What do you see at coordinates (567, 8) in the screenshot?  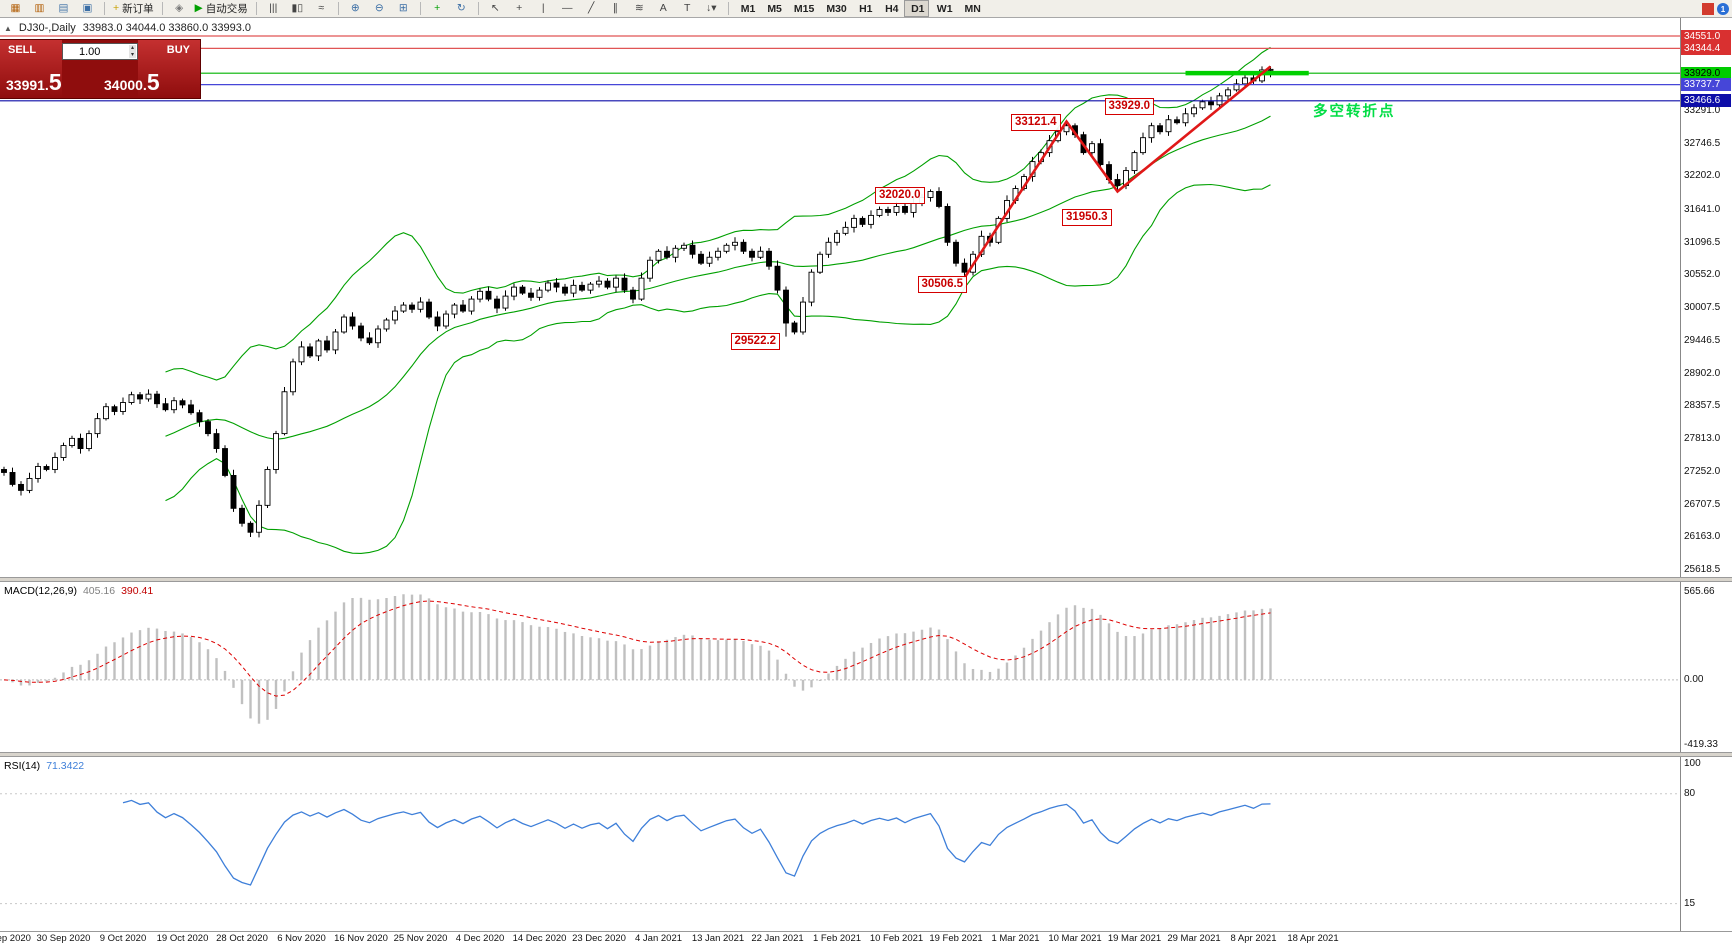 I see `horizontal-line-button: —` at bounding box center [567, 8].